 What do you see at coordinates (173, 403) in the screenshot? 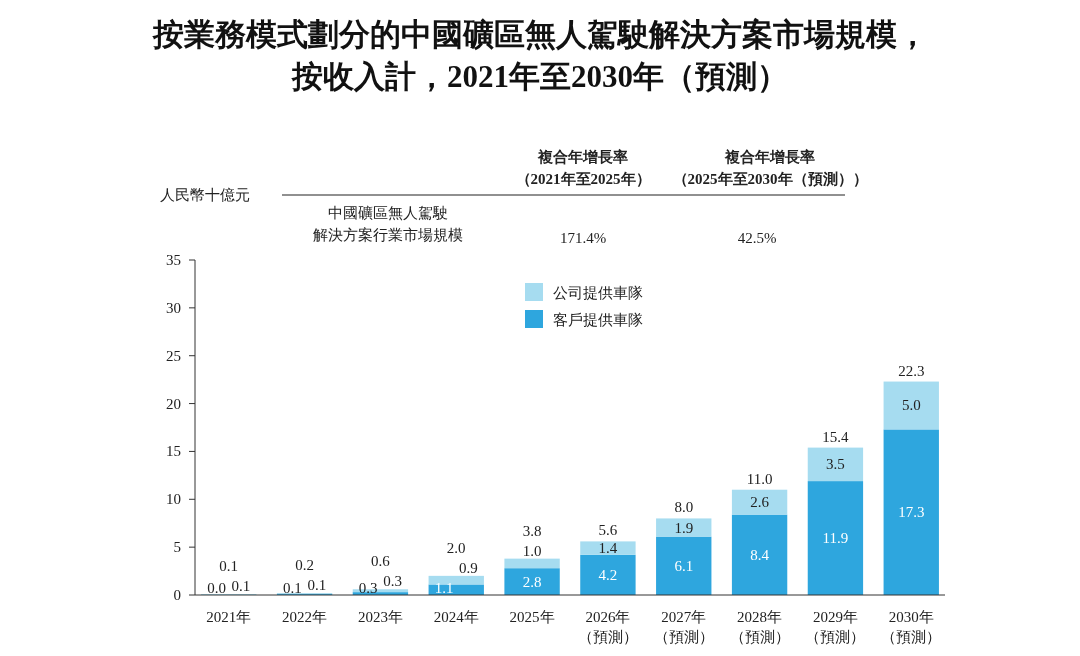
I see `y-tick-label: 20` at bounding box center [173, 403].